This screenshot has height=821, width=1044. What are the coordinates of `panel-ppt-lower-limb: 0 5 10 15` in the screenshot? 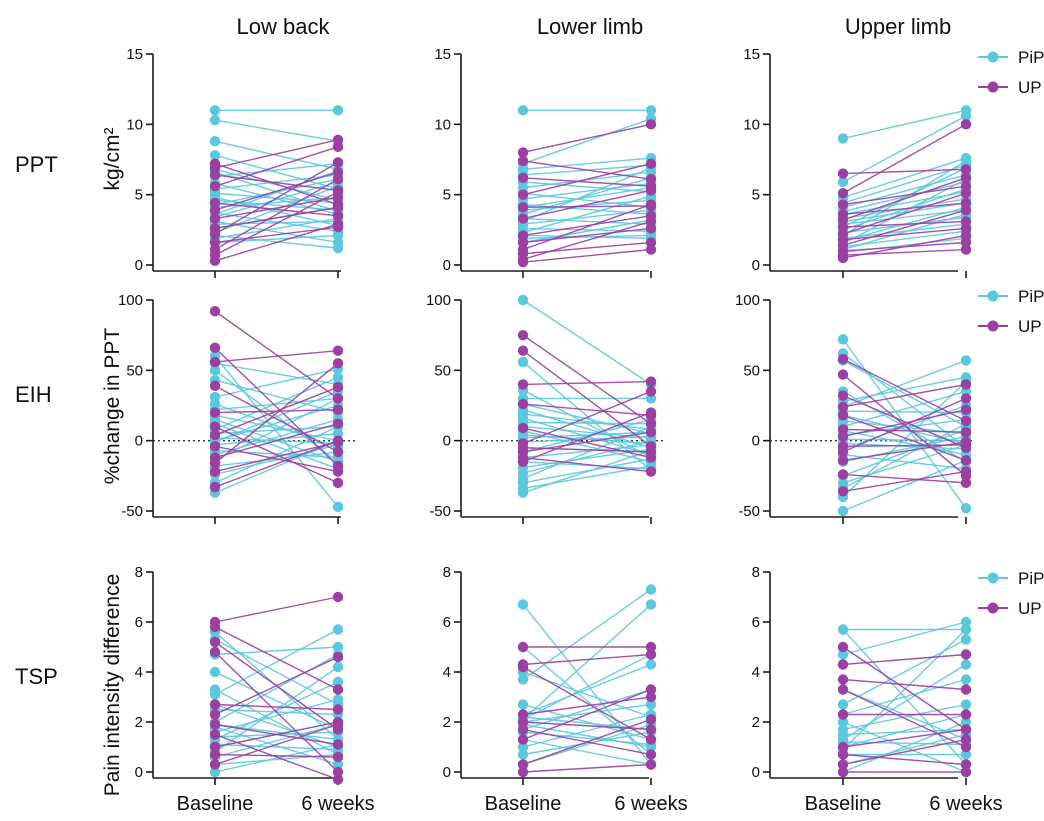 It's located at (545, 162).